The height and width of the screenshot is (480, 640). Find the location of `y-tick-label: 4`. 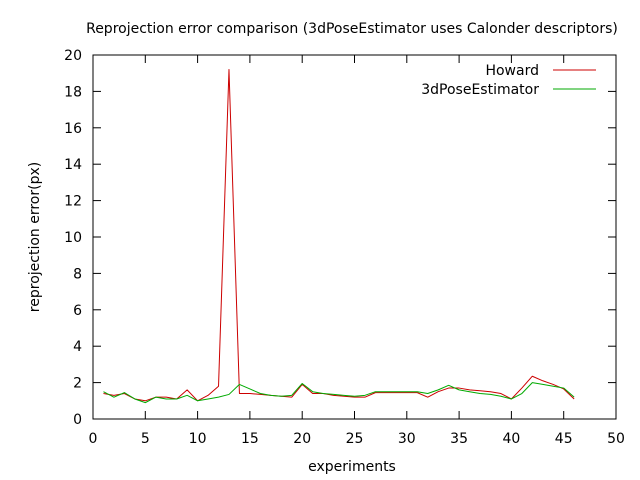

y-tick-label: 4 is located at coordinates (77, 347).